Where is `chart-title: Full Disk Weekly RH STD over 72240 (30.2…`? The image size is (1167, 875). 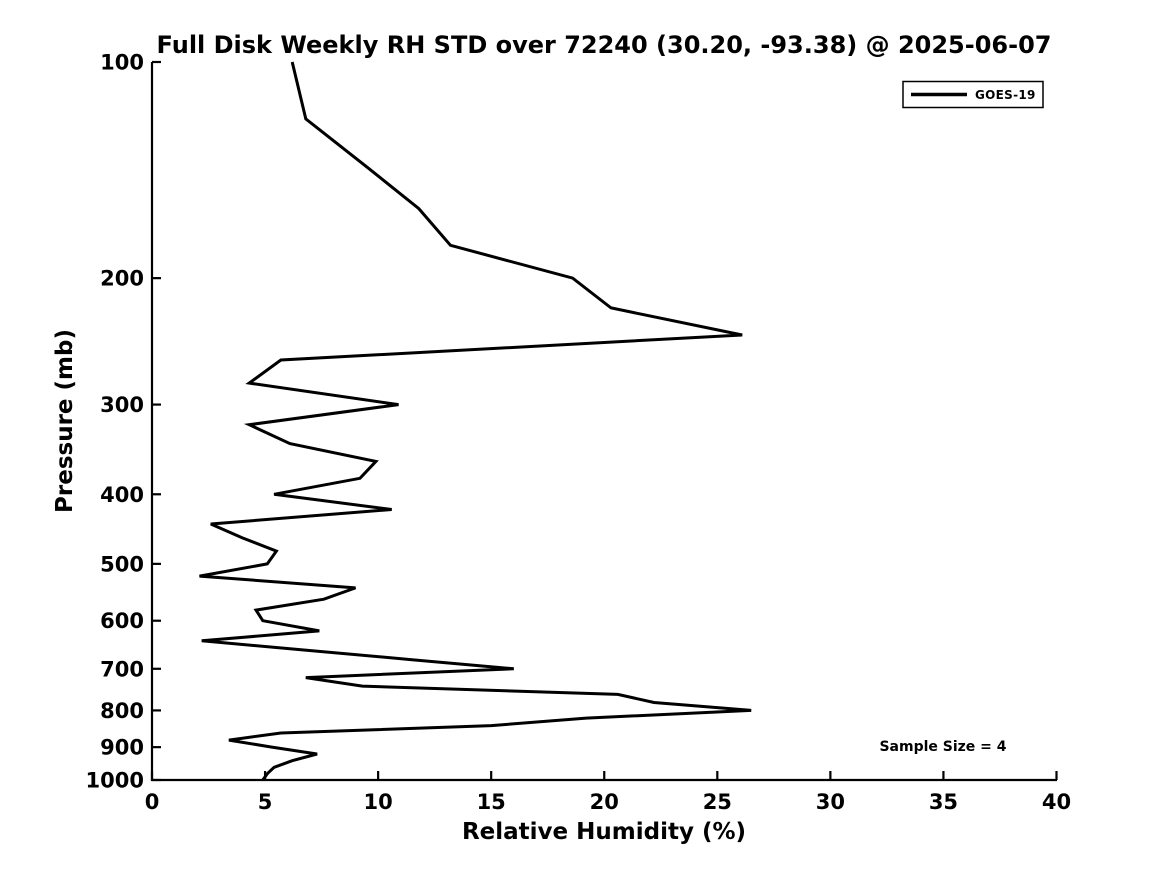 chart-title: Full Disk Weekly RH STD over 72240 (30.2… is located at coordinates (604, 45).